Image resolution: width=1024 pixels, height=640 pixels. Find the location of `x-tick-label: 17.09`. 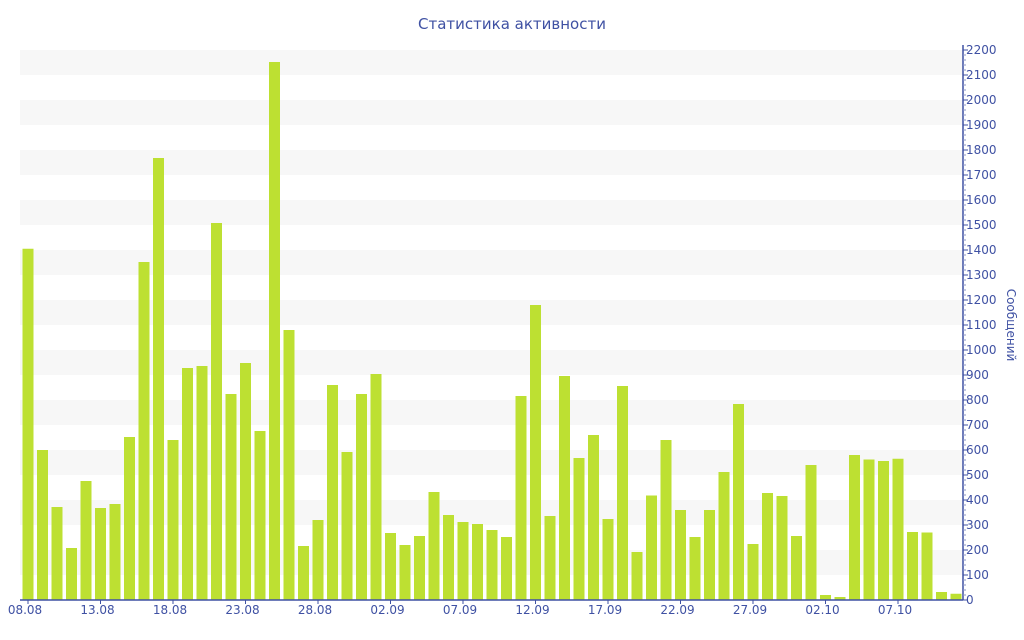

x-tick-label: 17.09 is located at coordinates (605, 610).